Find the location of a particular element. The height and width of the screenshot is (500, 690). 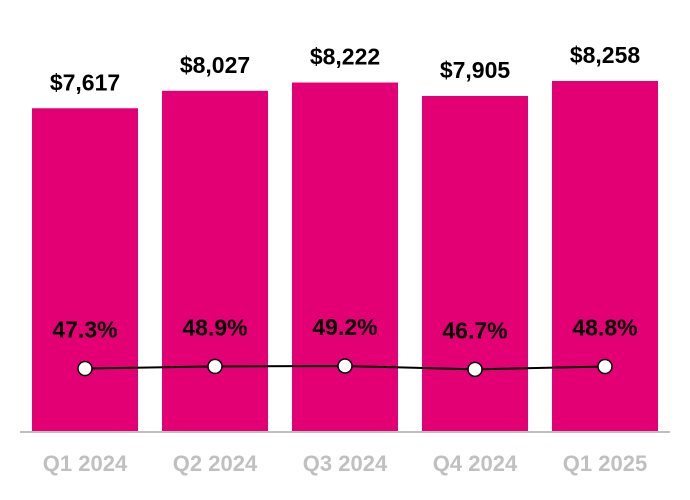

value-label: 47.3% is located at coordinates (84, 330).